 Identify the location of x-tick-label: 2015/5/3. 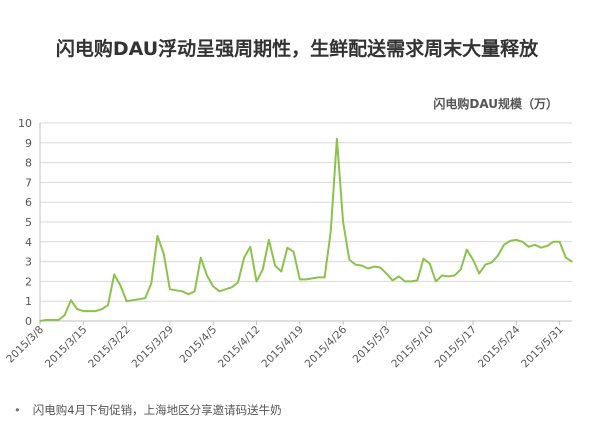
(372, 345).